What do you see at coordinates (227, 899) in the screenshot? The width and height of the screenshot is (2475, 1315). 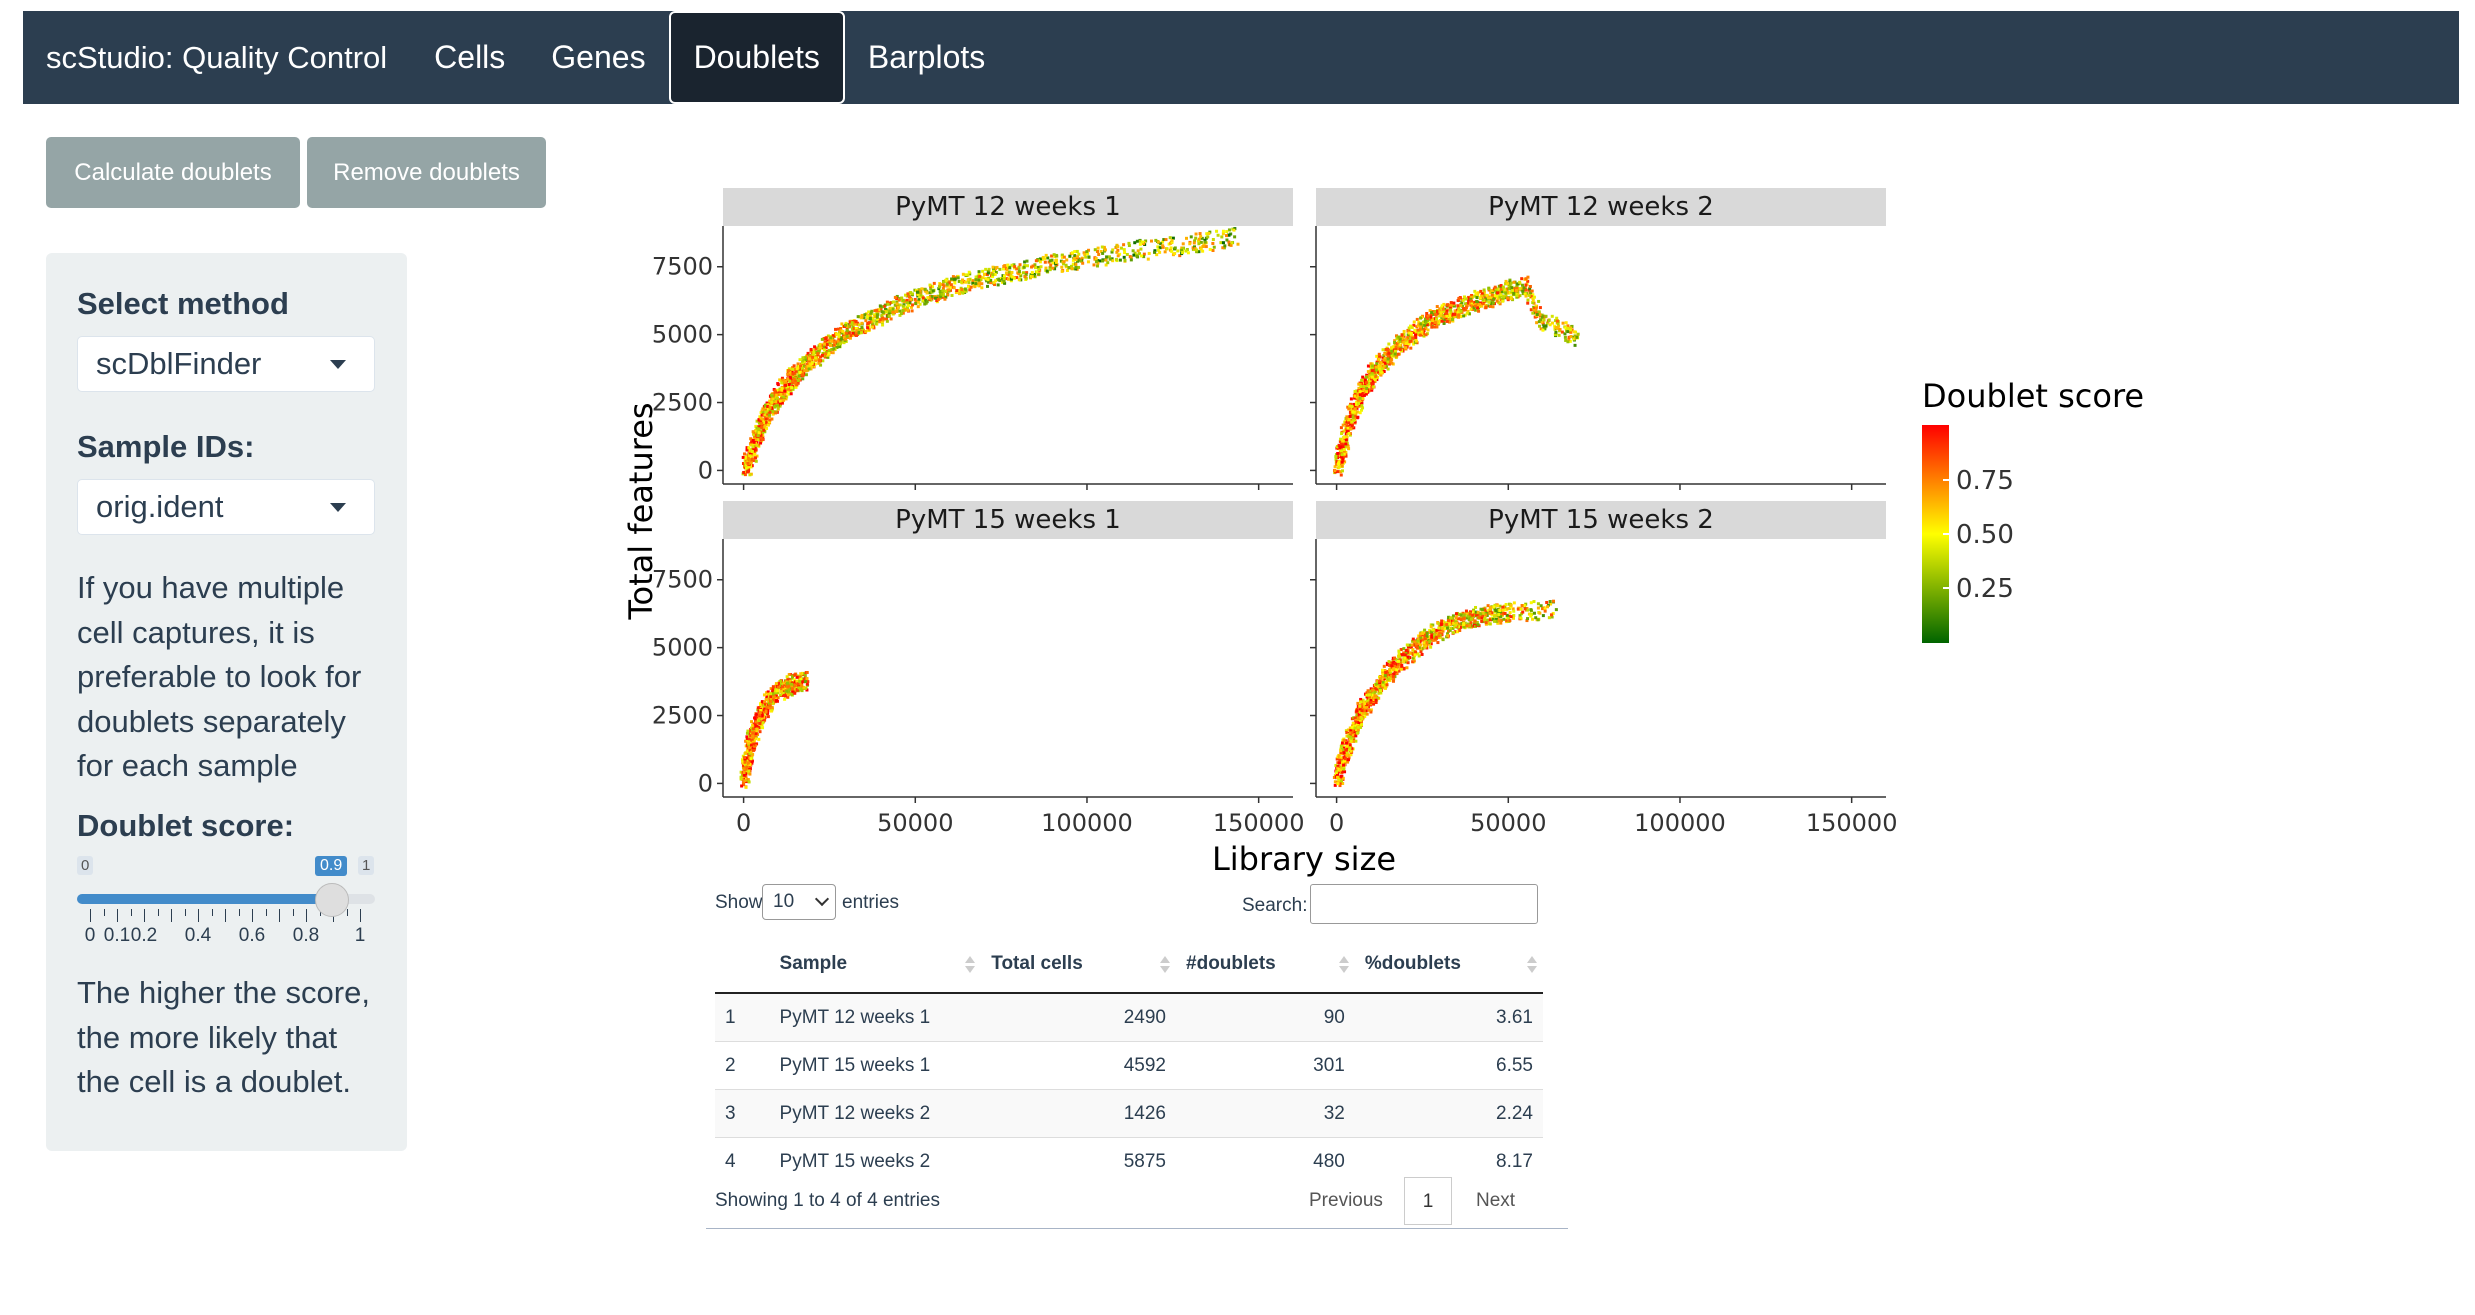 I see `doublet-score-slider: 0 0.9 1 0 0.1 0.2 0.4 0.6 0.8 1` at bounding box center [227, 899].